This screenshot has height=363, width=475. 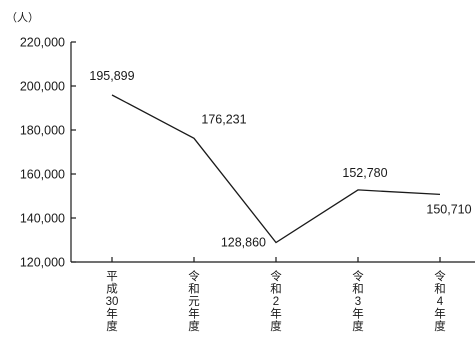 I want to click on y-tick-label: 140,000, so click(x=42, y=219).